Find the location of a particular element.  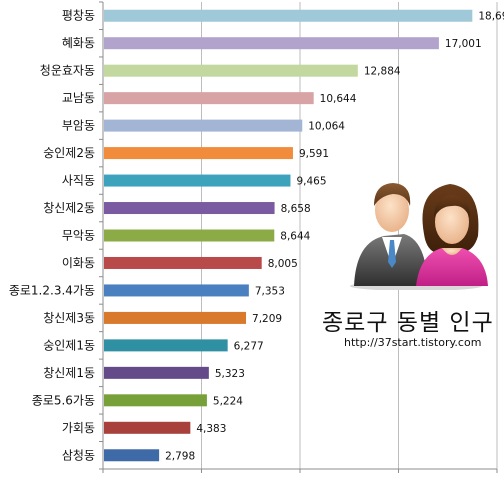

value-label: 8,644 is located at coordinates (295, 237).